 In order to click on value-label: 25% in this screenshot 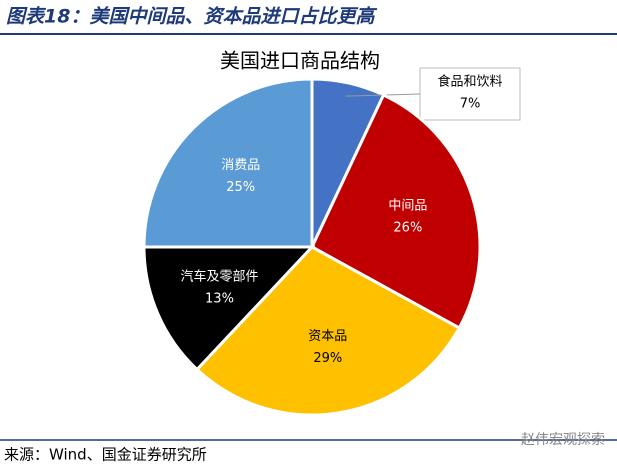, I will do `click(240, 187)`.